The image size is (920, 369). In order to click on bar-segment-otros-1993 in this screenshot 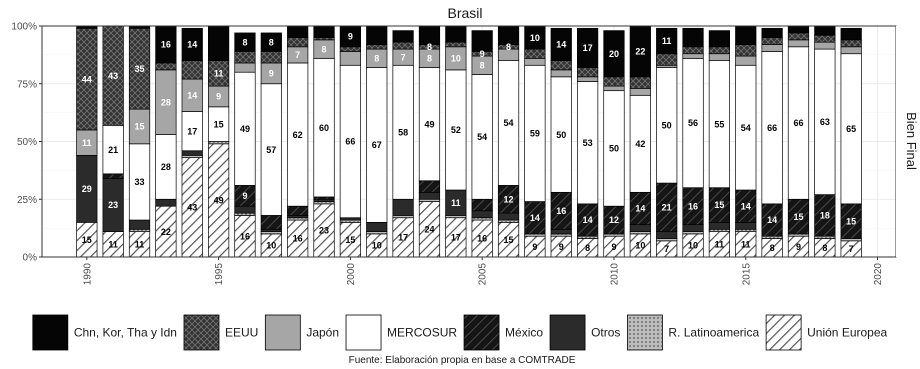, I will do `click(166, 202)`.